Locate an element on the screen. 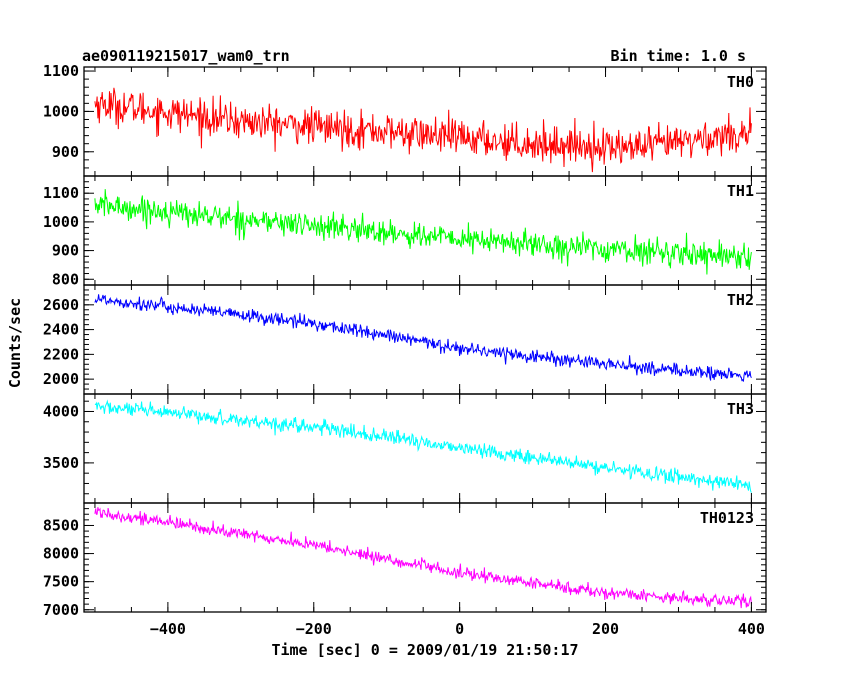  y-tick-label: 2000 is located at coordinates (61, 379).